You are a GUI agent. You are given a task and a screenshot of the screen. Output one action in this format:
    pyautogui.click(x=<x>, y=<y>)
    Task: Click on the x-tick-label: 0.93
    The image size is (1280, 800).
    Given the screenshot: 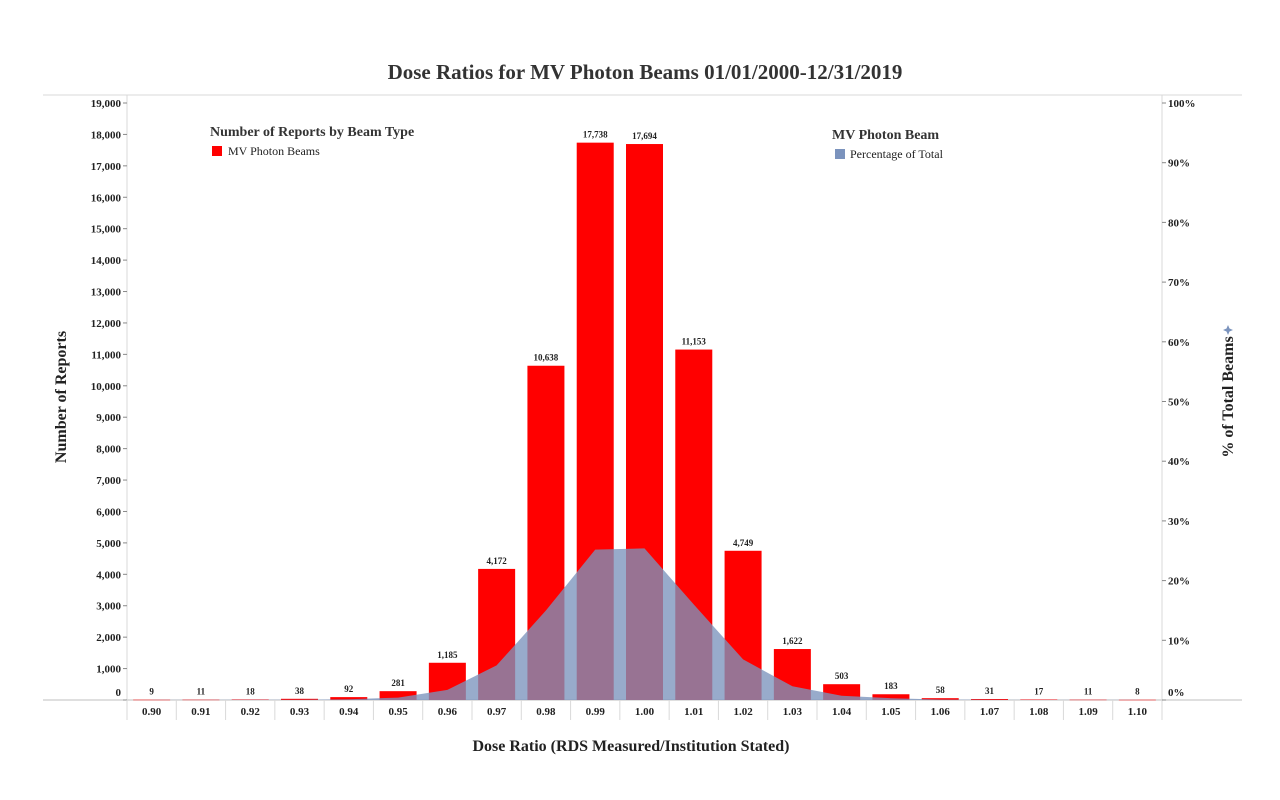 What is the action you would take?
    pyautogui.click(x=300, y=712)
    